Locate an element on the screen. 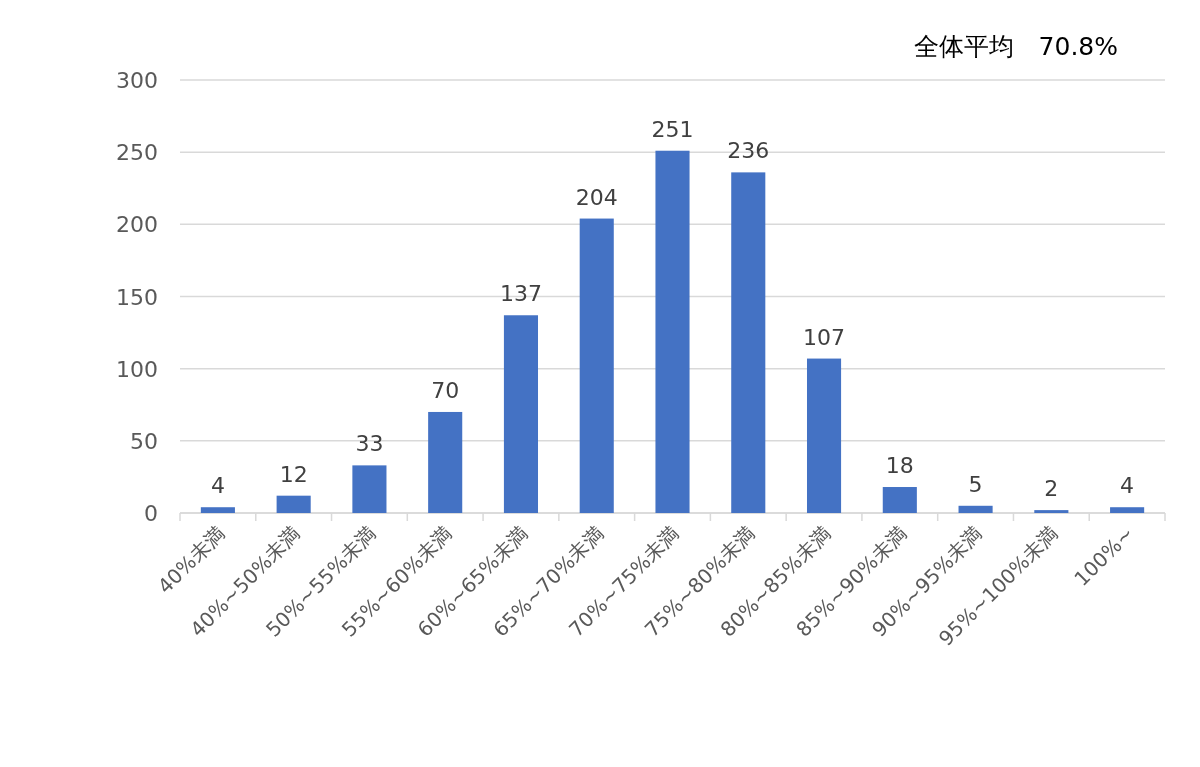  y-tick-label: 250 is located at coordinates (137, 153).